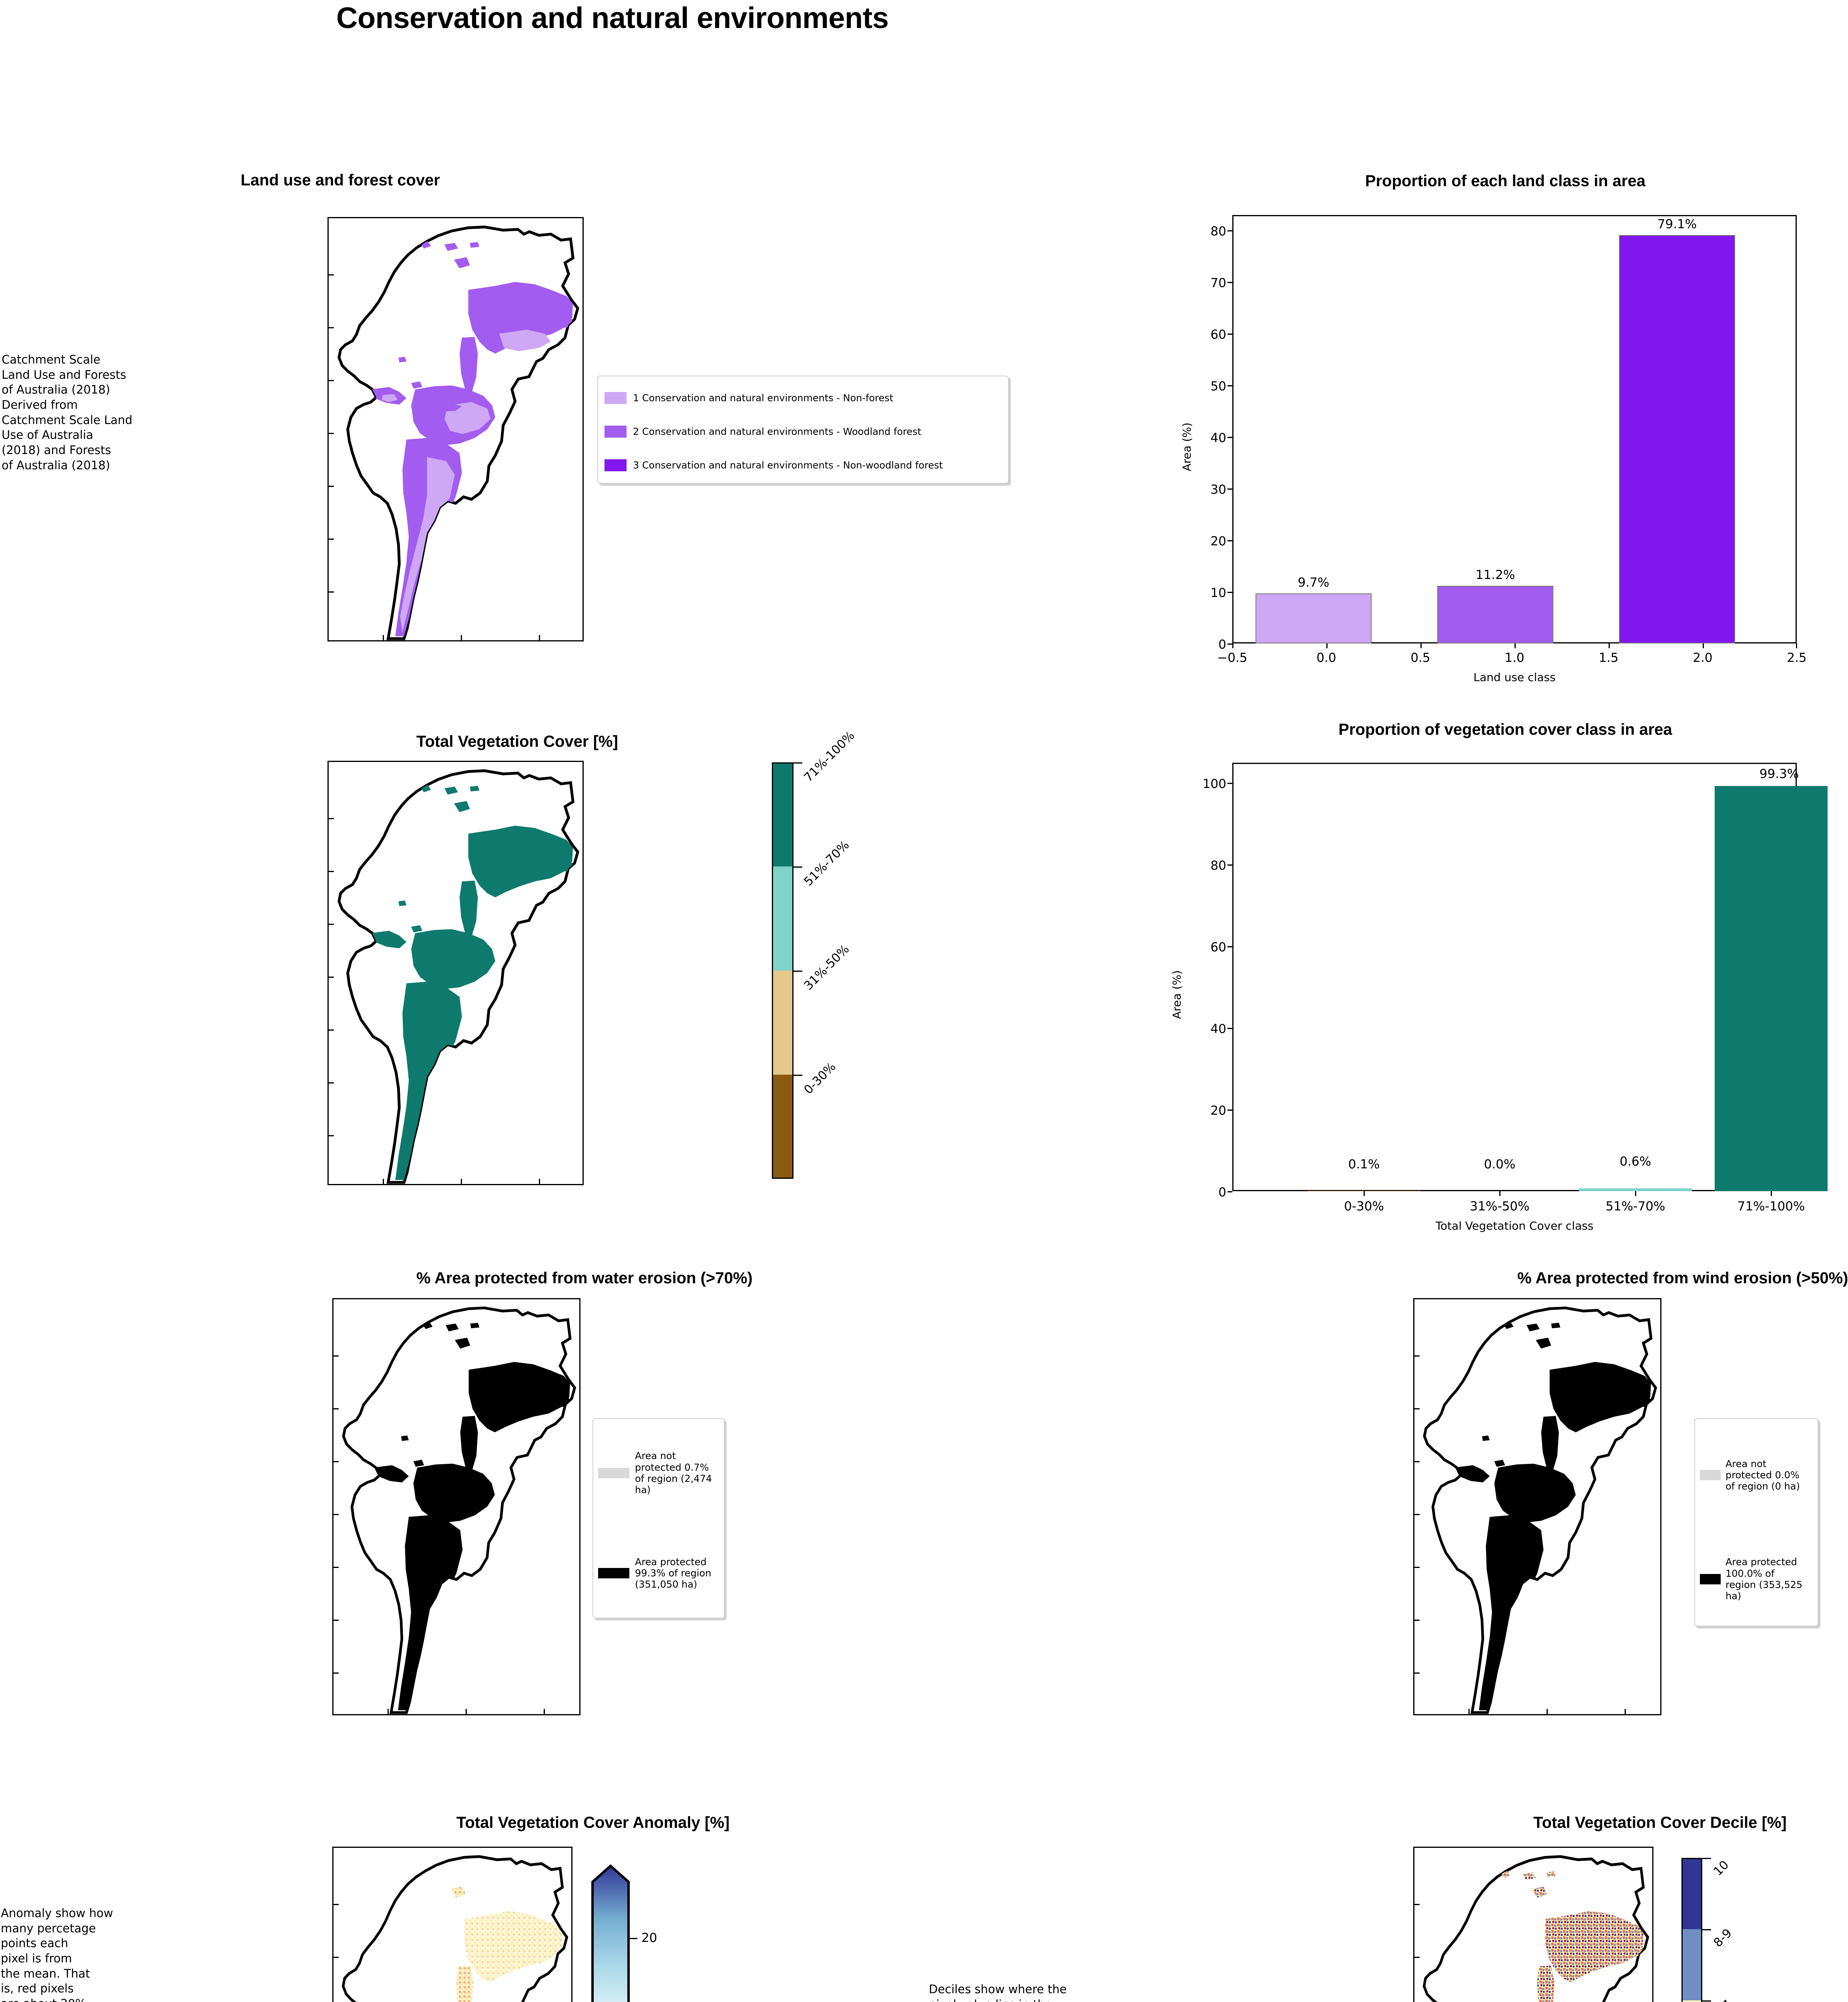 This screenshot has height=2002, width=1848. I want to click on x-axis-label: Total Vegetation Cover class, so click(1515, 1225).